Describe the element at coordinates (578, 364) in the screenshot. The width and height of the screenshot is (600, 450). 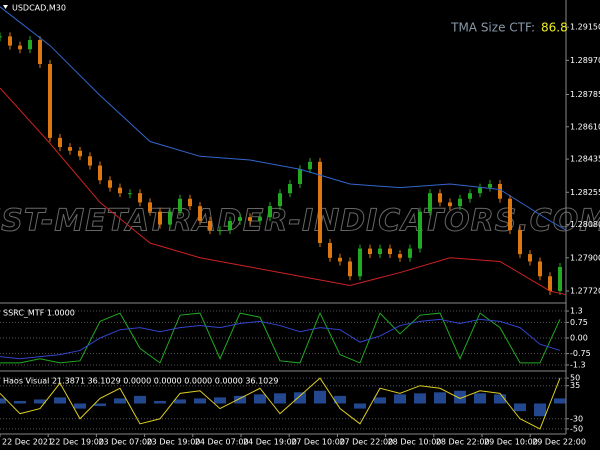
I see `y-tick-label: -1.3` at that location.